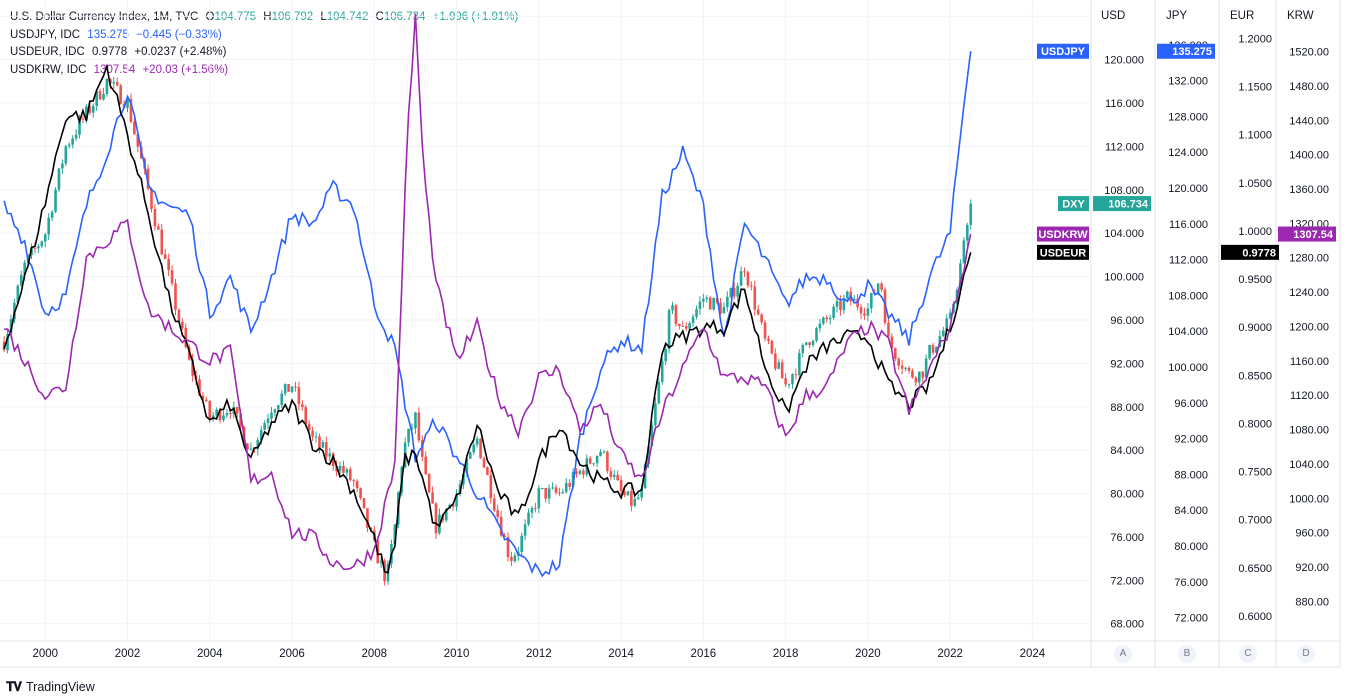 This screenshot has width=1346, height=698. What do you see at coordinates (1306, 654) in the screenshot?
I see `scale-button-d: D` at bounding box center [1306, 654].